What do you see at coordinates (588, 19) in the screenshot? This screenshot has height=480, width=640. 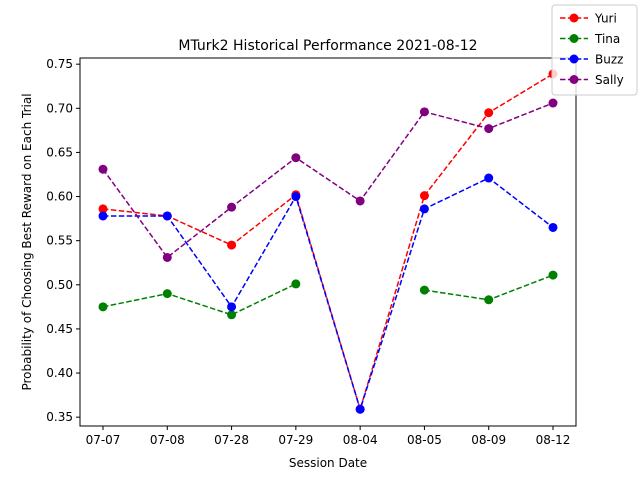 I see `legend-item-yuri: Yuri` at bounding box center [588, 19].